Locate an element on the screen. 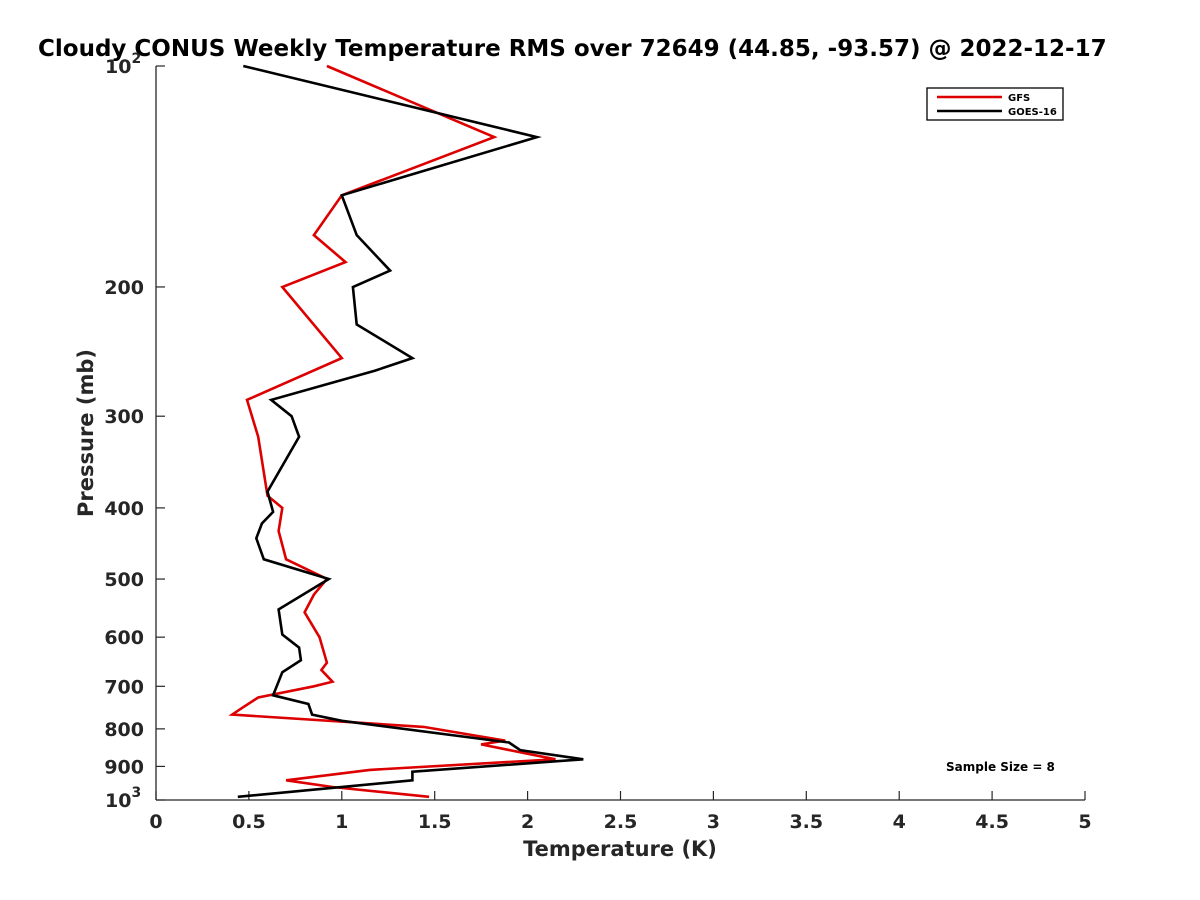  legend-label: GFS is located at coordinates (1019, 98).